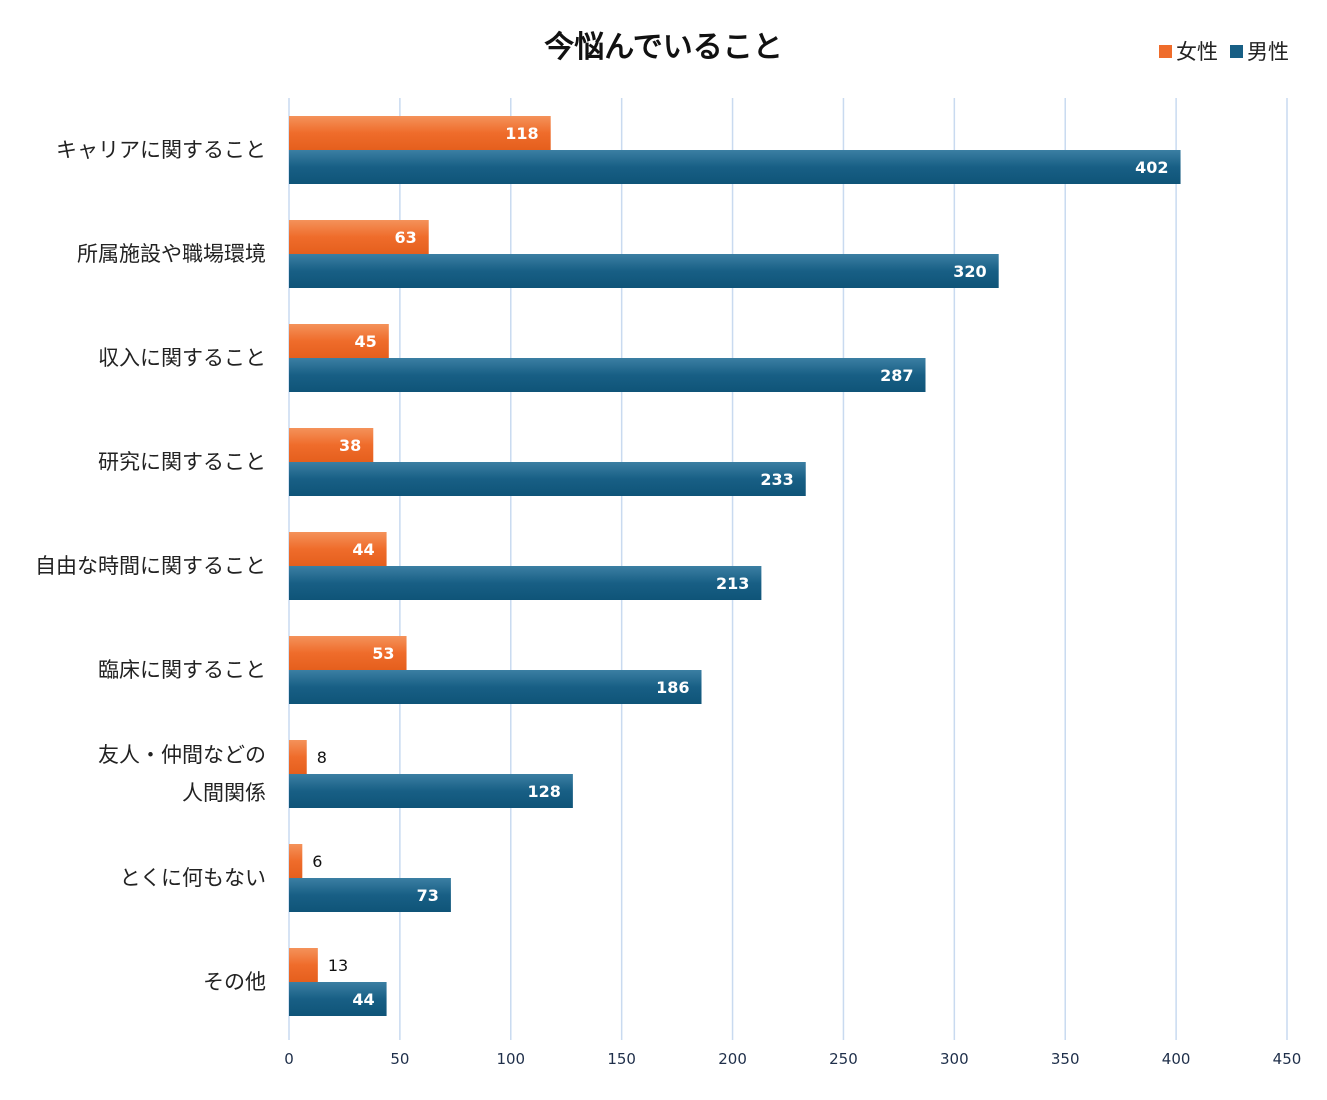  I want to click on x-tick-label: 300, so click(954, 1059).